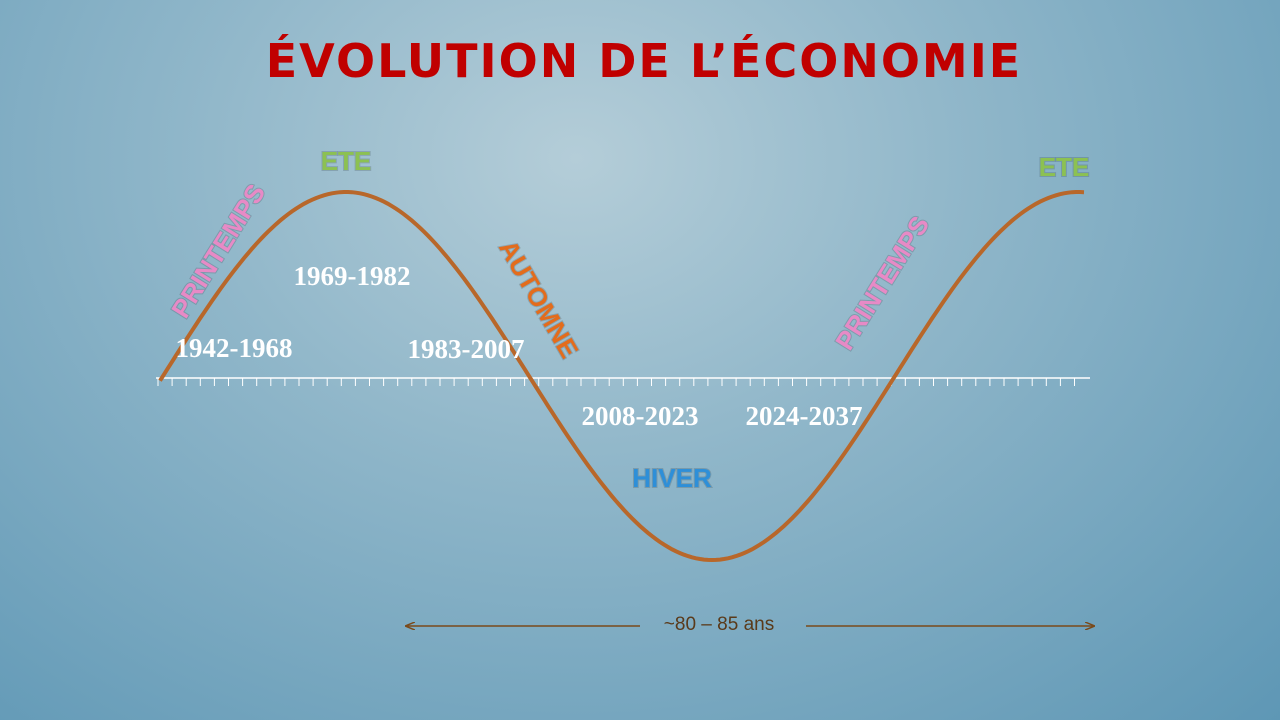 The height and width of the screenshot is (720, 1280). What do you see at coordinates (234, 348) in the screenshot?
I see `period-label: 1942-1968` at bounding box center [234, 348].